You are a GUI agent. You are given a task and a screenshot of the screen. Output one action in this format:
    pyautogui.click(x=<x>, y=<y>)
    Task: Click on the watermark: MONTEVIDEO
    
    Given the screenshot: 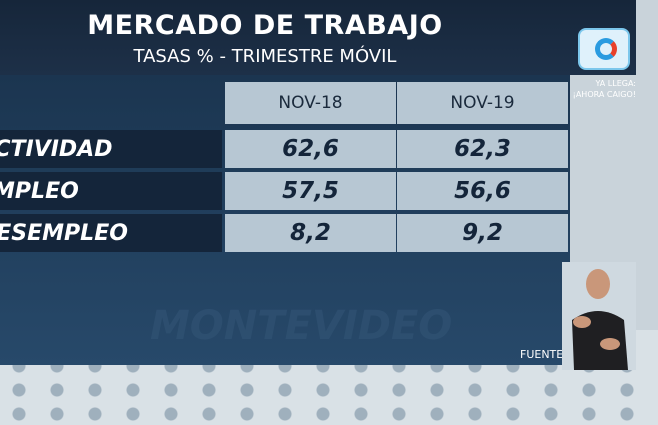 What is the action you would take?
    pyautogui.click(x=301, y=326)
    